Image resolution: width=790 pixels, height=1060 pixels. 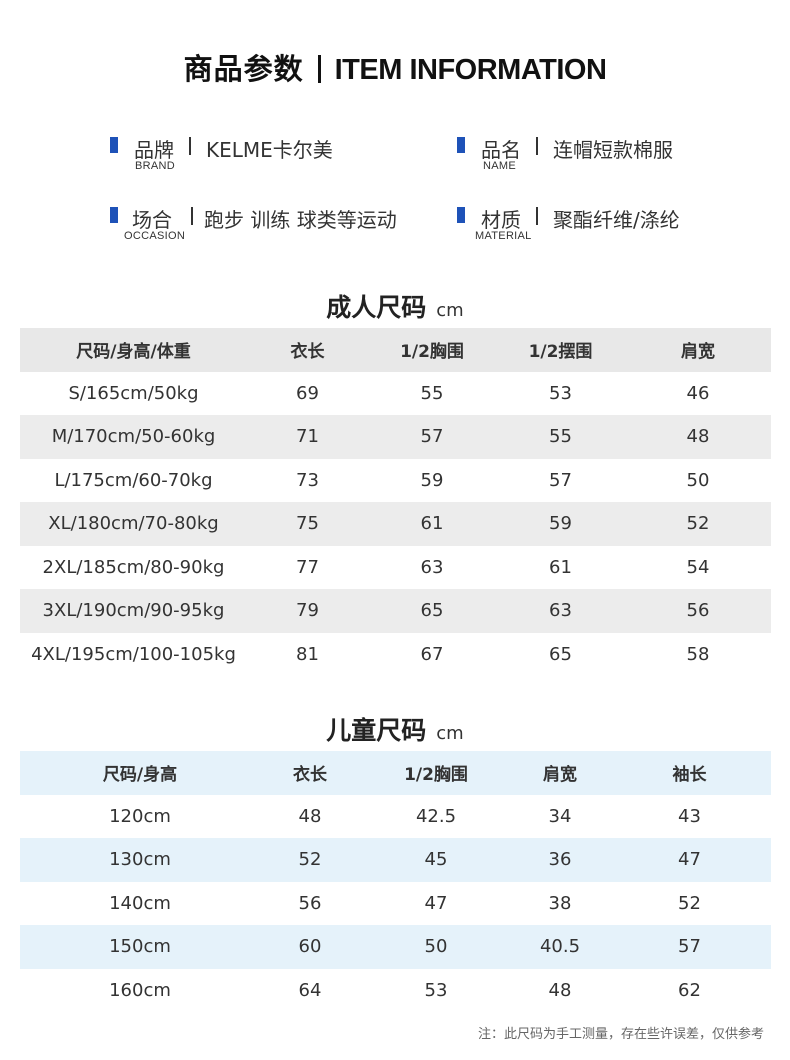 What do you see at coordinates (307, 480) in the screenshot?
I see `value-cell: 73` at bounding box center [307, 480].